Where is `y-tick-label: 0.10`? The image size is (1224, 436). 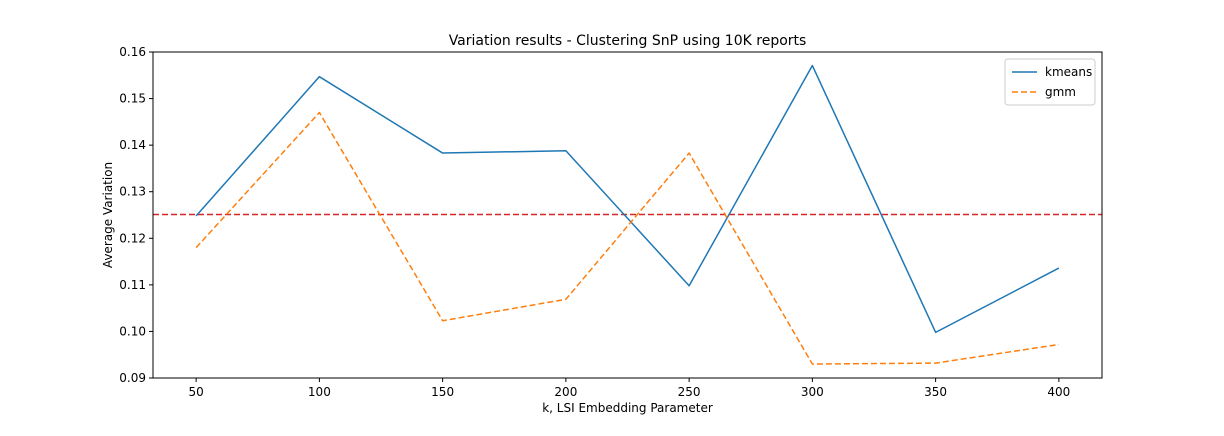 y-tick-label: 0.10 is located at coordinates (132, 331).